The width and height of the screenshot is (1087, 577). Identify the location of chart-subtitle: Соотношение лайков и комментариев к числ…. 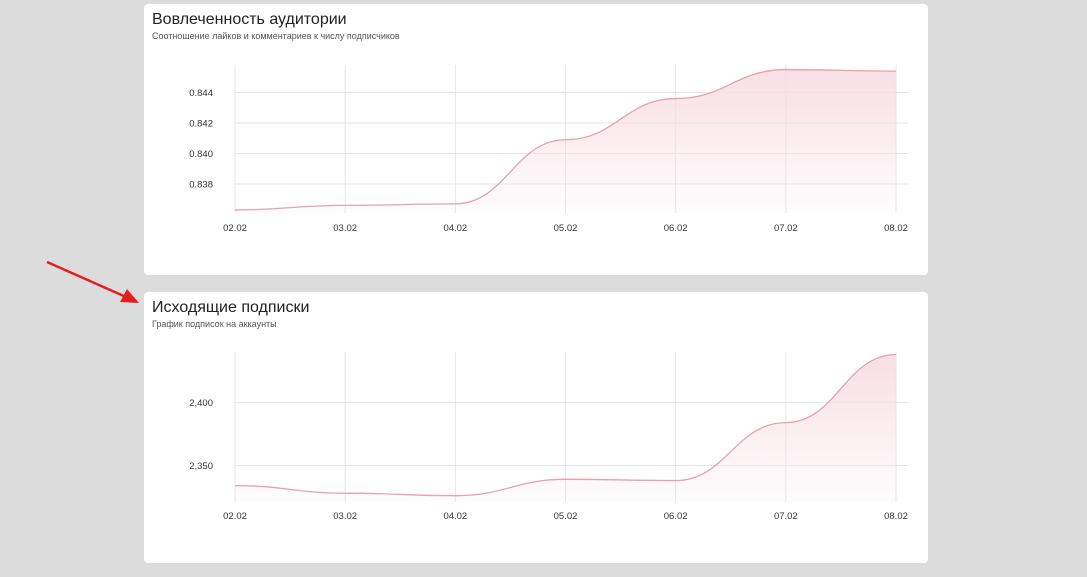
(276, 36).